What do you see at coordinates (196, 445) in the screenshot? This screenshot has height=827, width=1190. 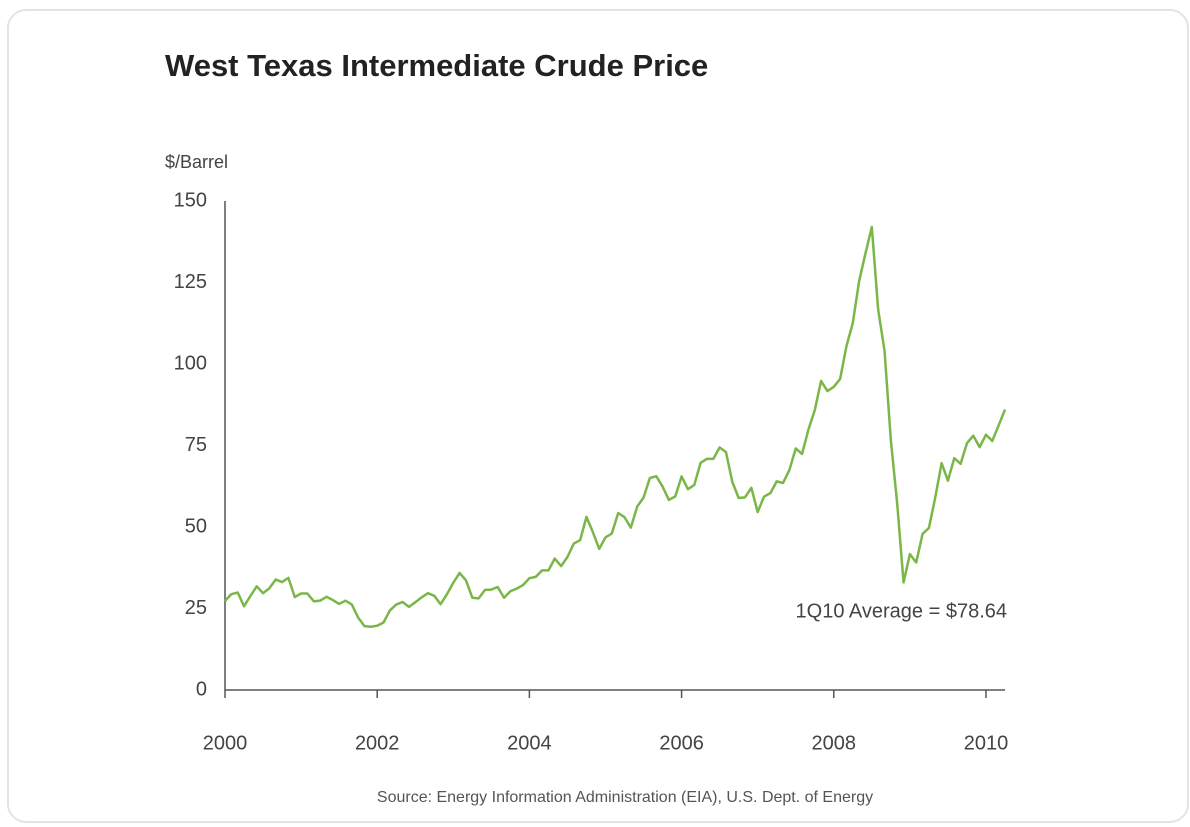 I see `y-tick-label: 75` at bounding box center [196, 445].